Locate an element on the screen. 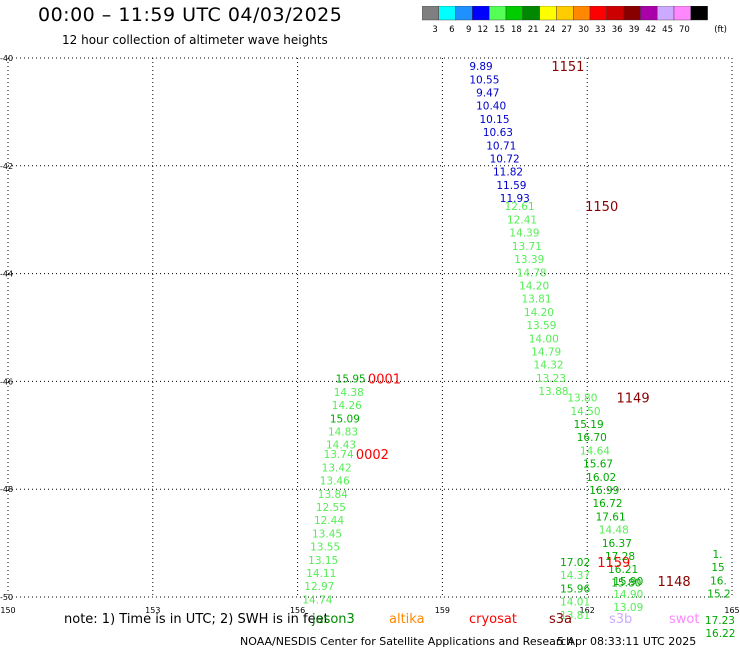 The image size is (740, 650). legend-tick-label: 70 is located at coordinates (684, 30).